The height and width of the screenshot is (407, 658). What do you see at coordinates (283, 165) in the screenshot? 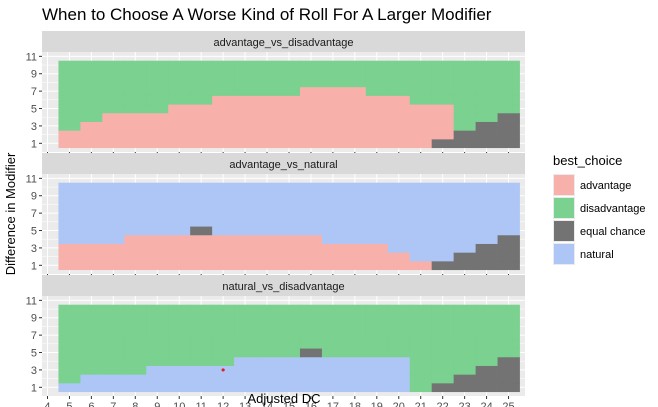
I see `facet-strip-label: advantage_vs_natural` at bounding box center [283, 165].